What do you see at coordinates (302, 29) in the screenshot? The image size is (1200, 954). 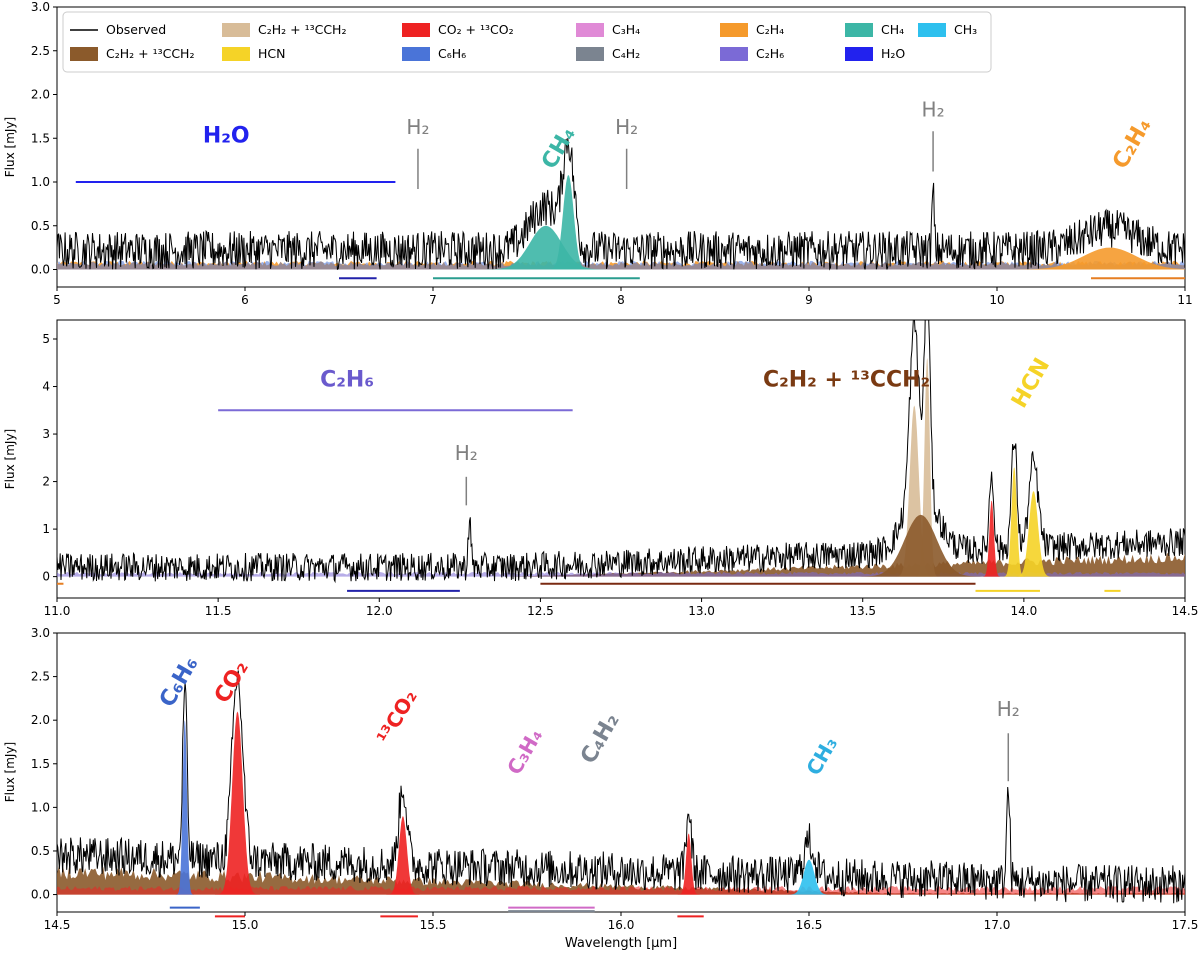 I see `legend-label: C₂H₂ + ¹³CCH₂` at bounding box center [302, 29].